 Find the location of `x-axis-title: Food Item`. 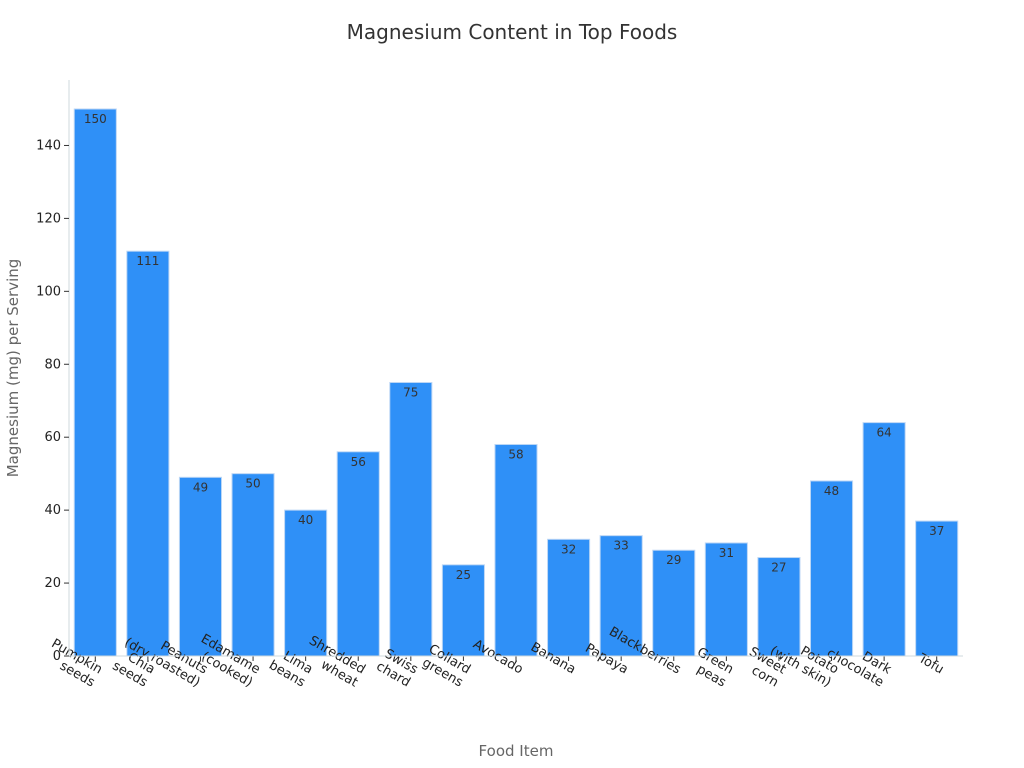

x-axis-title: Food Item is located at coordinates (516, 751).